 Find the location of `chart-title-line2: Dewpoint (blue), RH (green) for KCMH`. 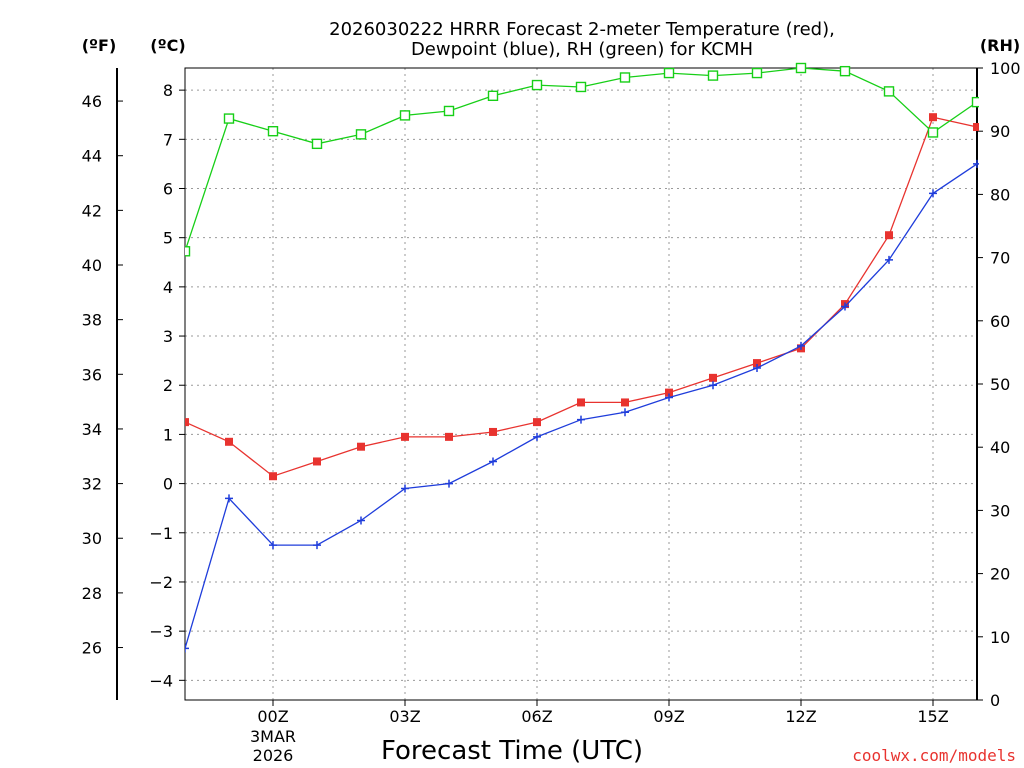

chart-title-line2: Dewpoint (blue), RH (green) for KCMH is located at coordinates (582, 49).